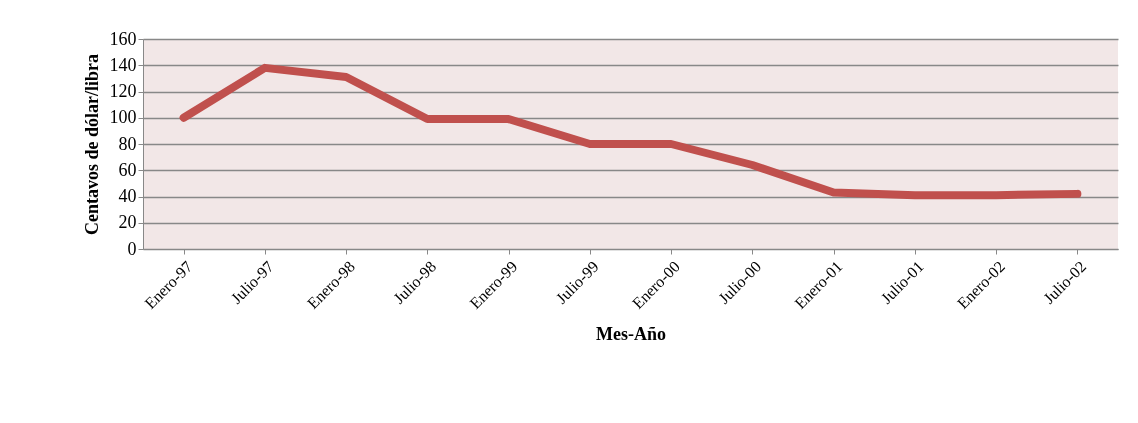 Image resolution: width=1138 pixels, height=423 pixels. Describe the element at coordinates (123, 64) in the screenshot. I see `y-tick-label: 140` at that location.